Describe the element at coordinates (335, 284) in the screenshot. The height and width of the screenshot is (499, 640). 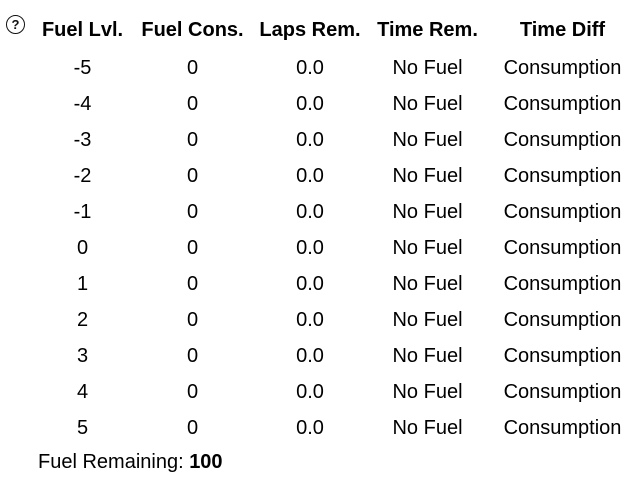
I see `table-row: 1 0 0.0 No Fuel Consumption` at that location.